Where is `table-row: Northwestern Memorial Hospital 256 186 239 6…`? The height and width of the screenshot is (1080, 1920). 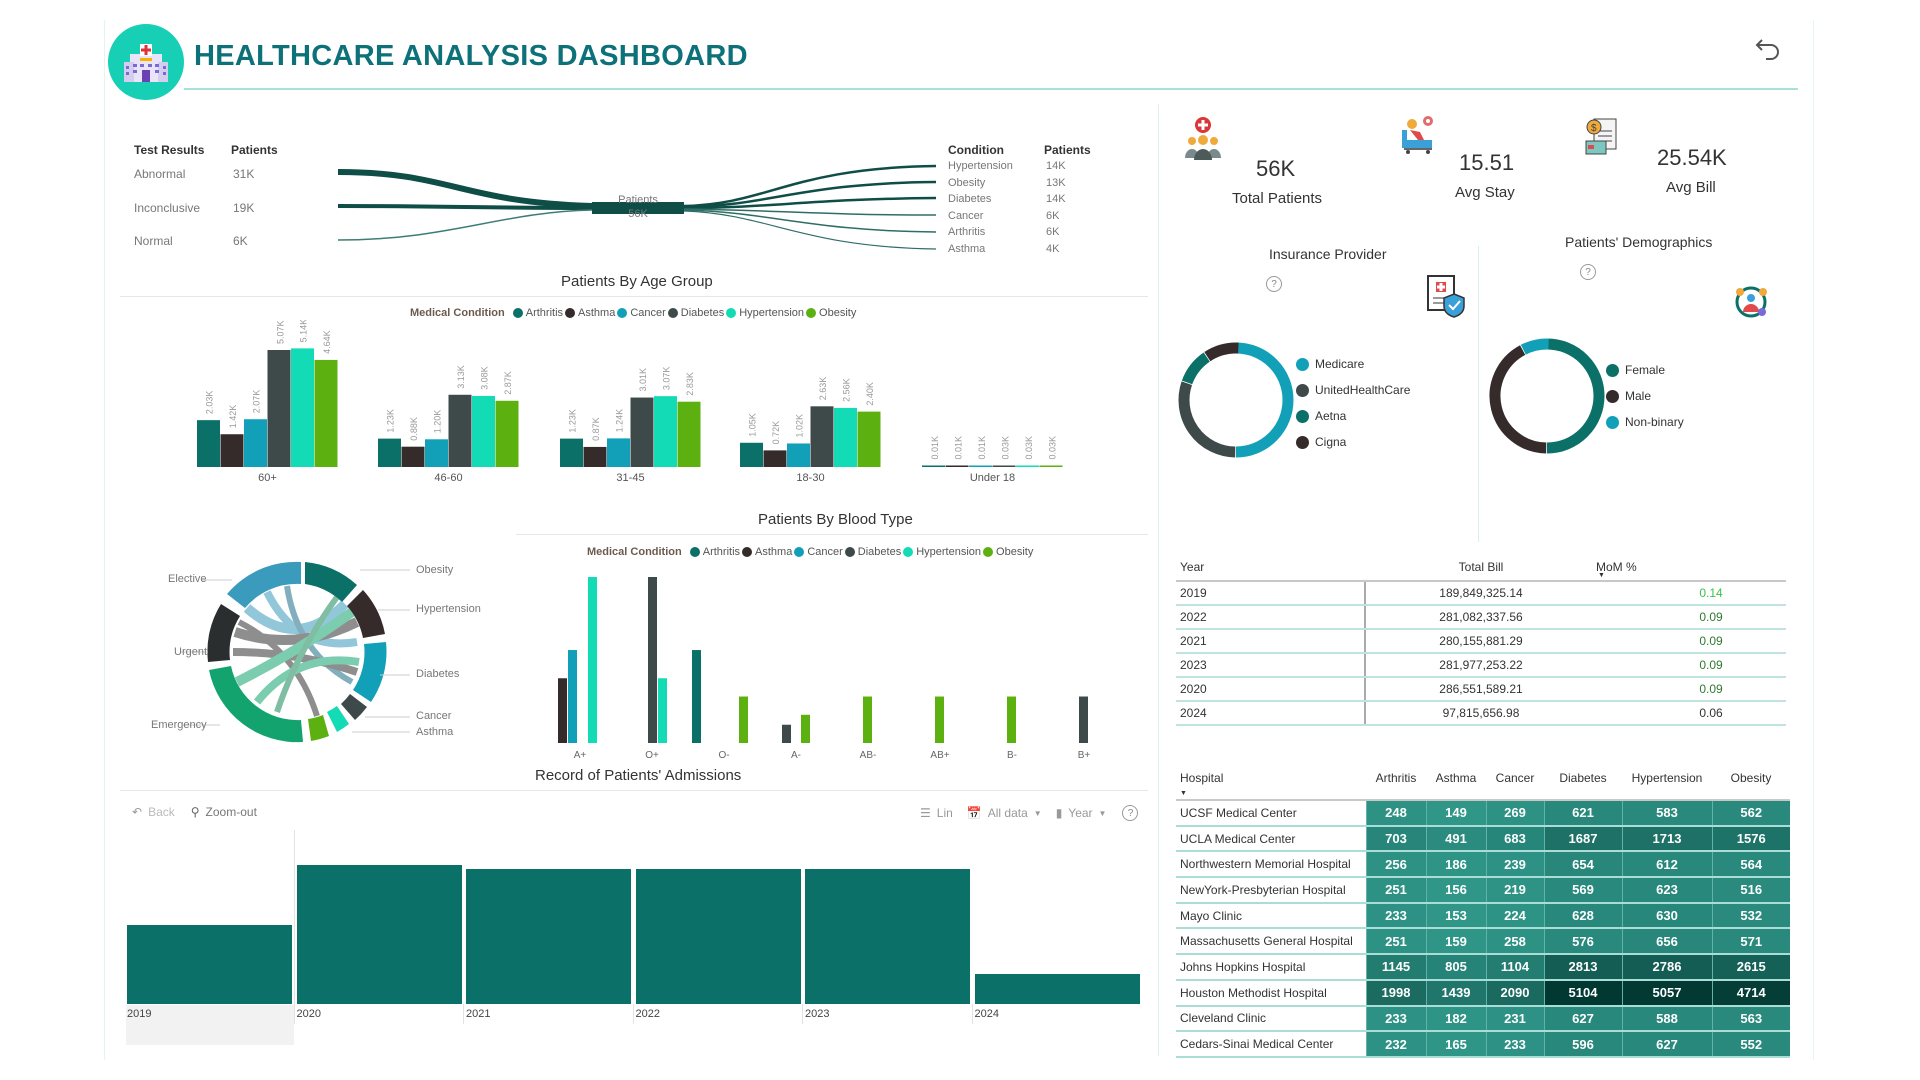 table-row: Northwestern Memorial Hospital 256 186 239 6… is located at coordinates (1483, 865).